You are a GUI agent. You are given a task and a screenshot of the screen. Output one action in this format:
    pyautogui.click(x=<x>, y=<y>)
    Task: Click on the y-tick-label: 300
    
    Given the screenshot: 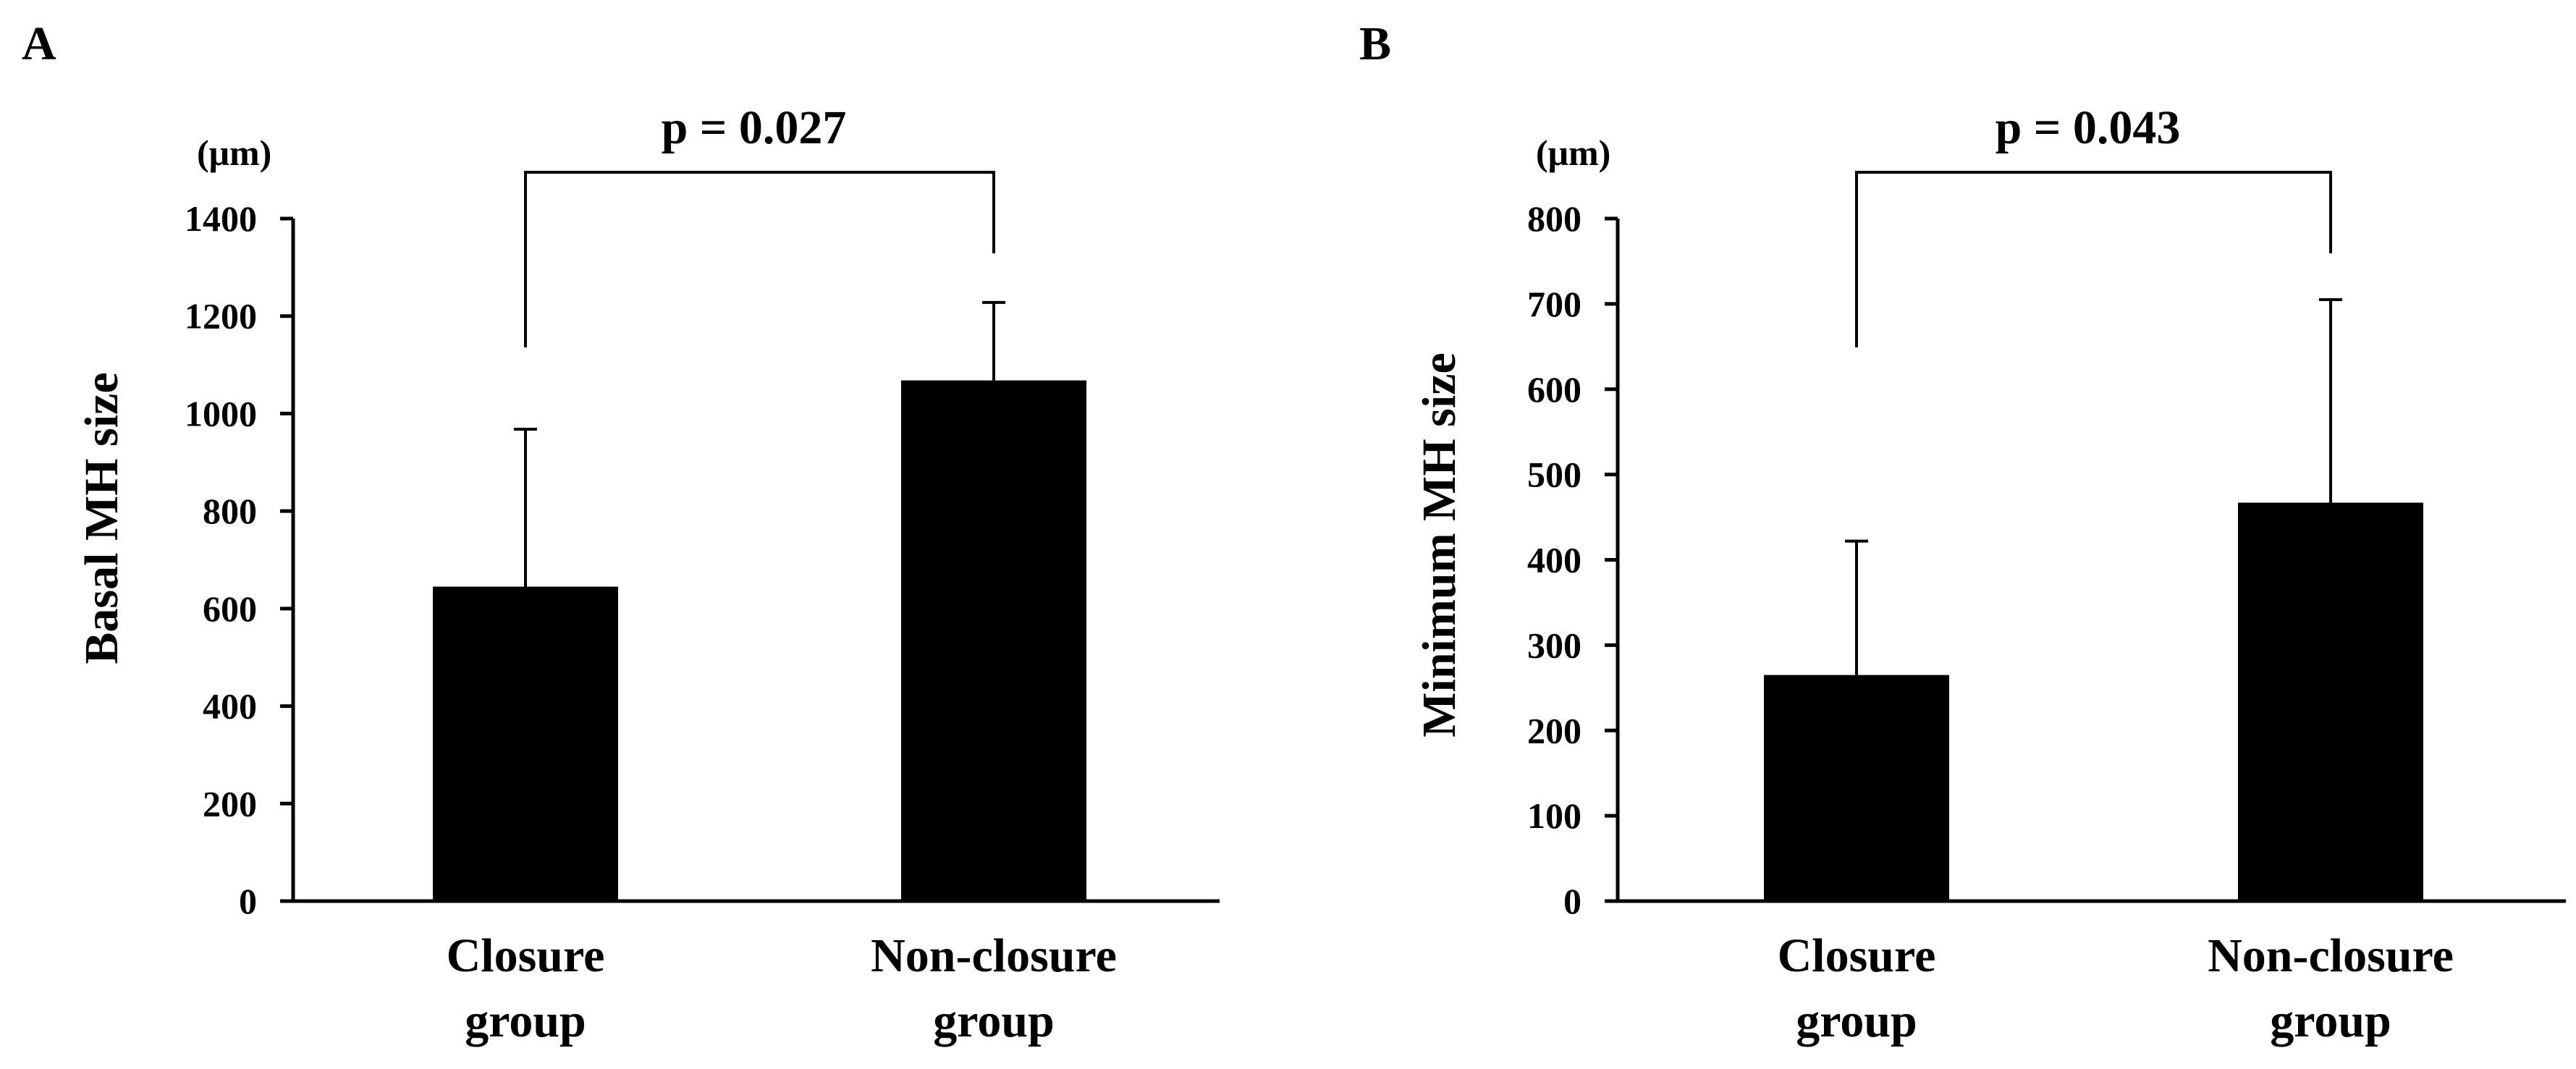 What is the action you would take?
    pyautogui.click(x=1554, y=645)
    